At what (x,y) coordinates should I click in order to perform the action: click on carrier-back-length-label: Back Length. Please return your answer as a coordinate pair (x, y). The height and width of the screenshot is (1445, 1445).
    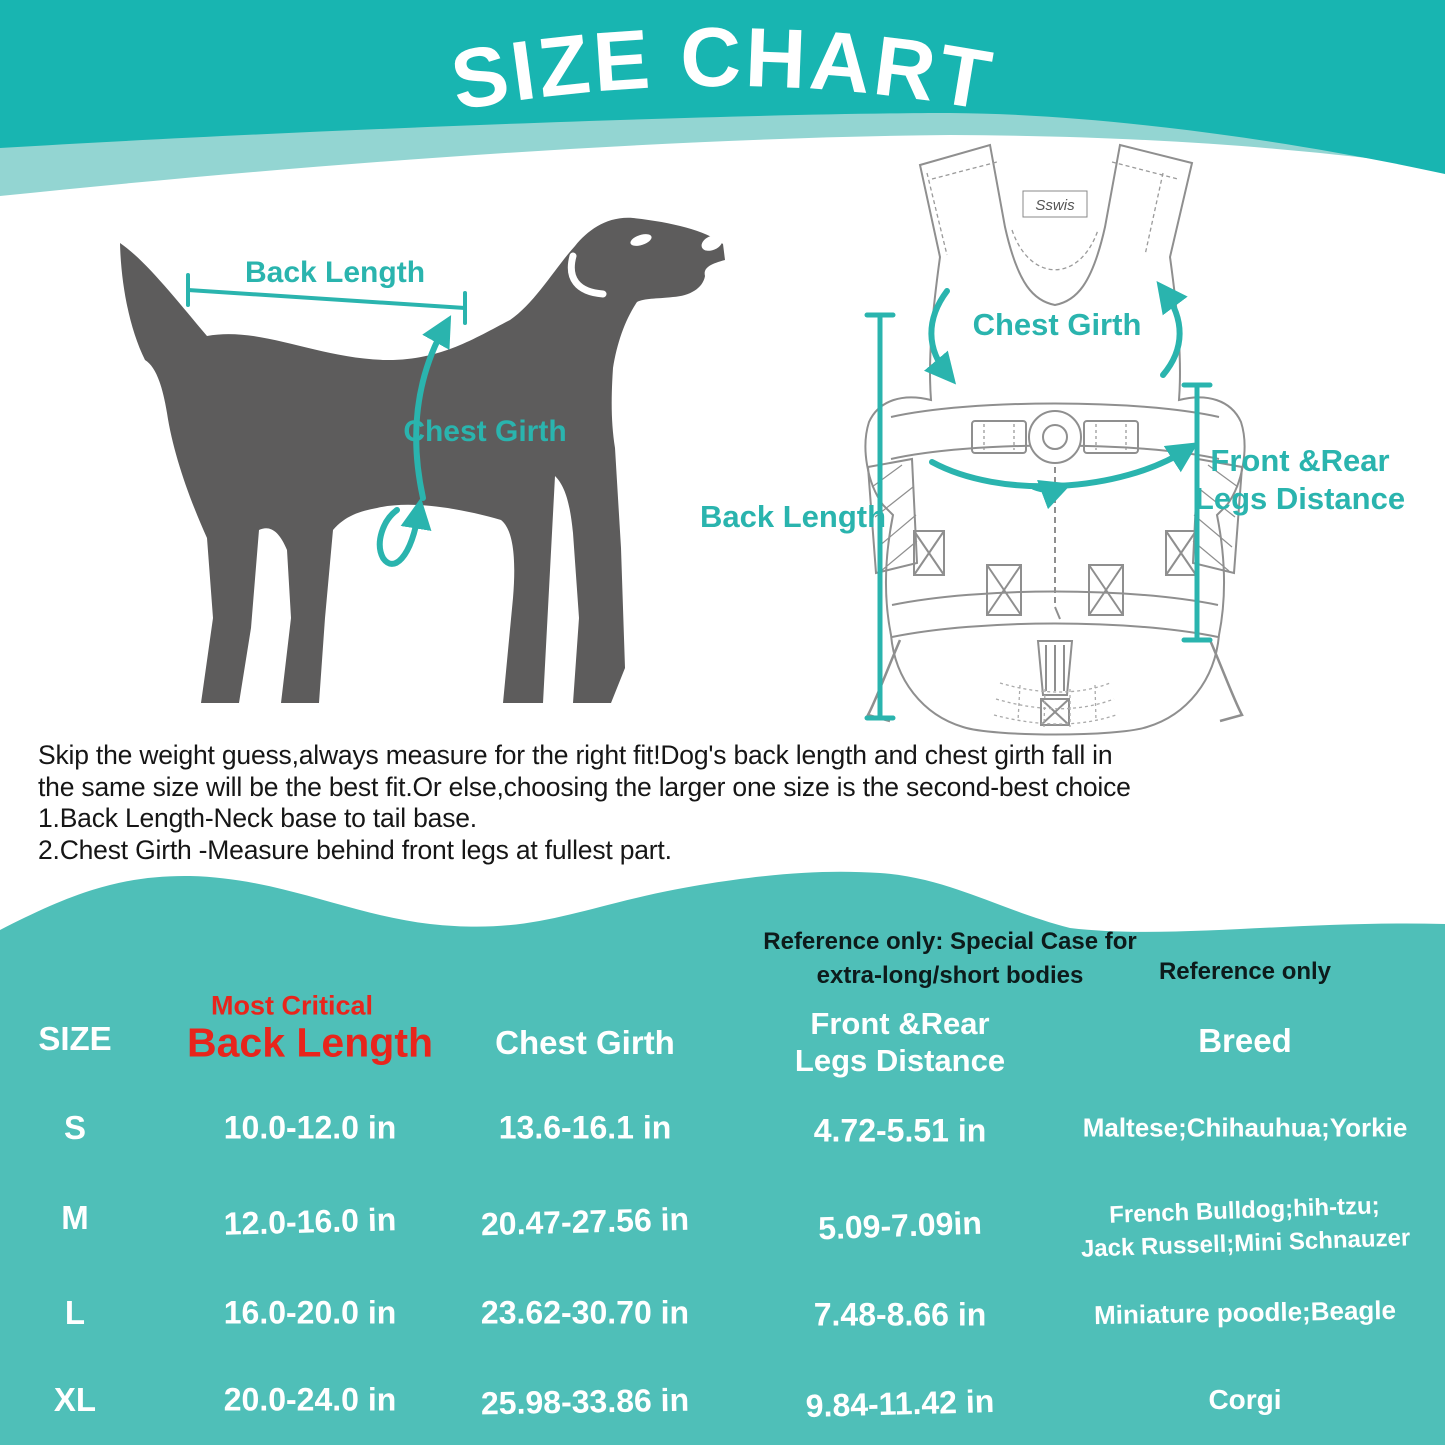
    Looking at the image, I should click on (793, 516).